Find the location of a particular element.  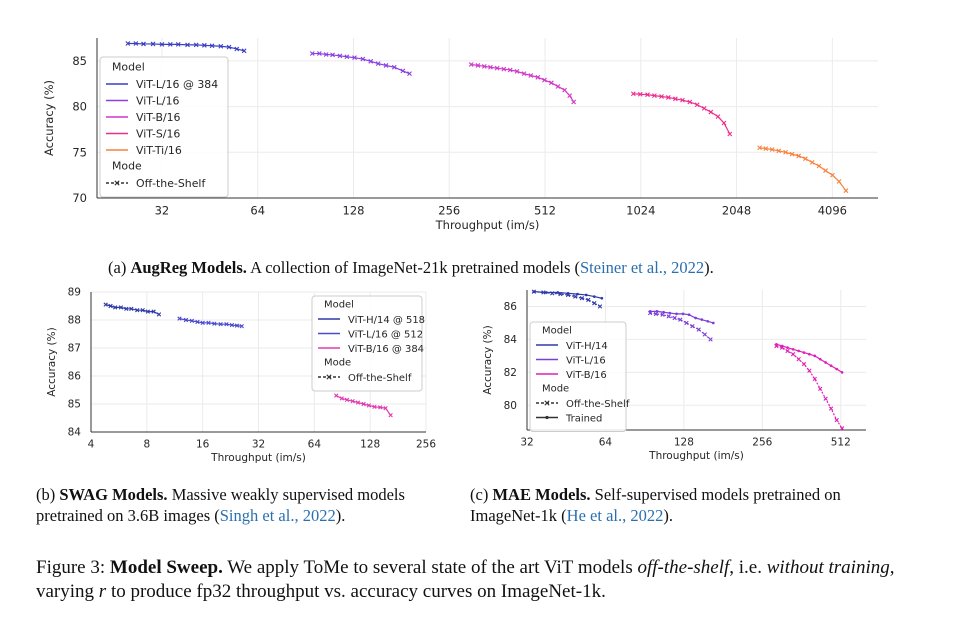

caption-c-cite: He et al., 2022 is located at coordinates (615, 515).